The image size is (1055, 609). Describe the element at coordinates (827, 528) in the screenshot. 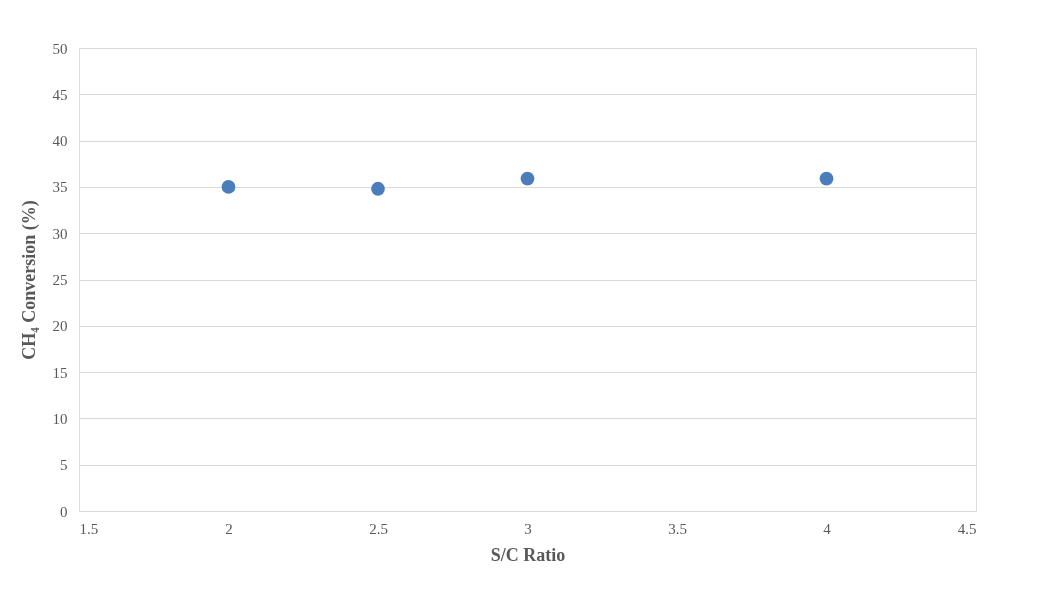

I see `x-tick-label: 4` at that location.